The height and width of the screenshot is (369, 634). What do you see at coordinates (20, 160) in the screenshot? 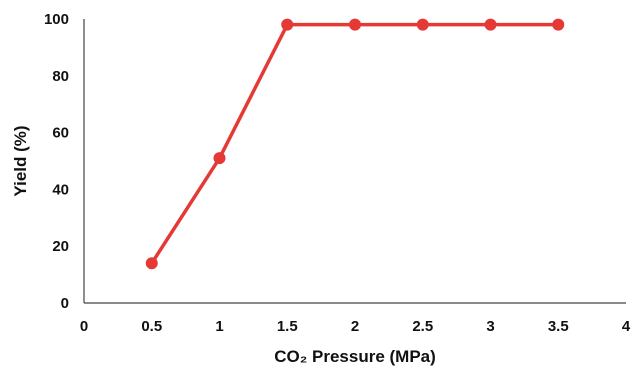
I see `y-axis-title: Yield (%)` at bounding box center [20, 160].